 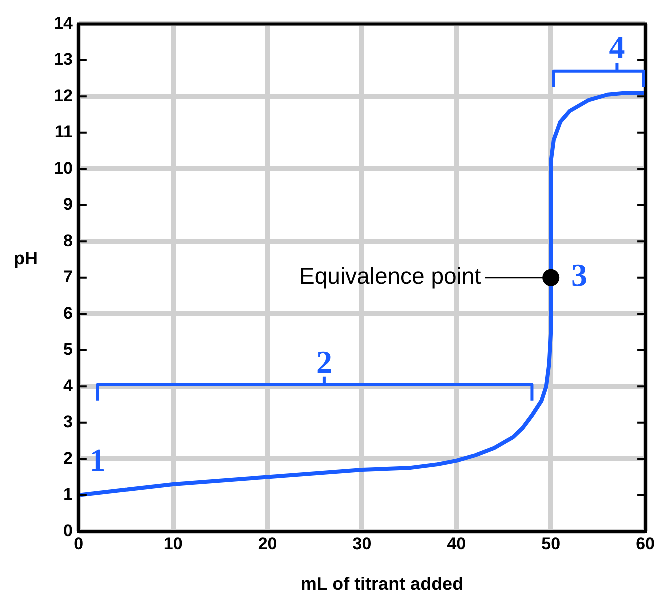 What do you see at coordinates (68, 240) in the screenshot?
I see `y-tick-label: 8` at bounding box center [68, 240].